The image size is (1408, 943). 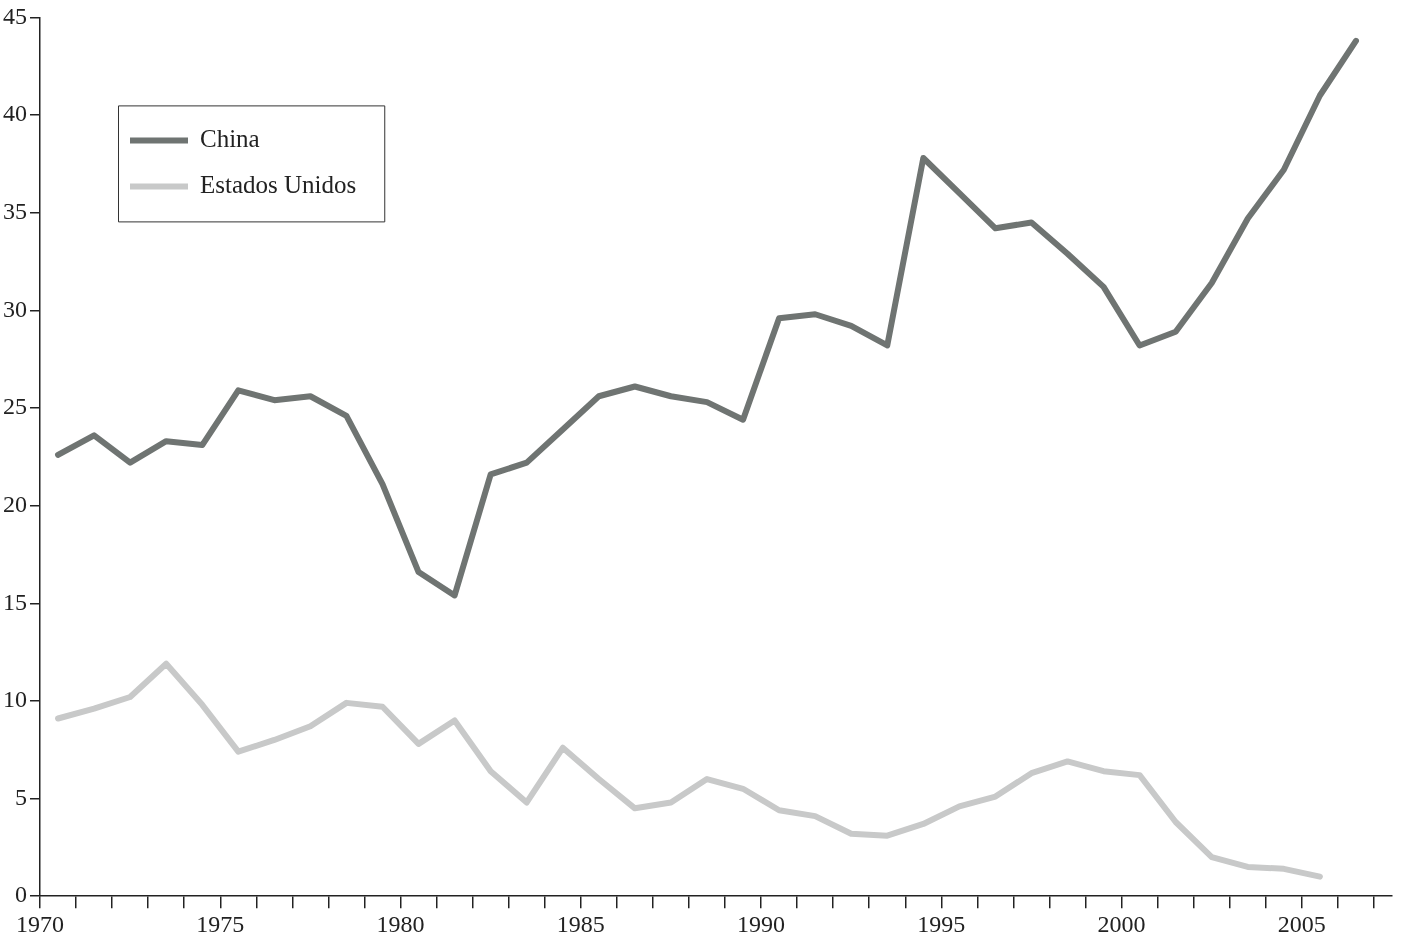 What do you see at coordinates (21, 894) in the screenshot?
I see `y-tick-label: 0` at bounding box center [21, 894].